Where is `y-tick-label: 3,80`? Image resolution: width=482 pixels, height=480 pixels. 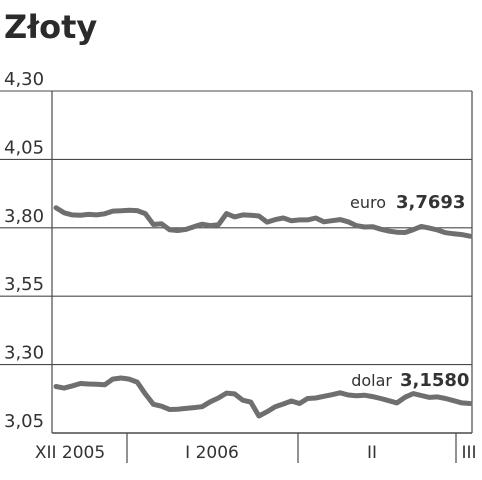 y-tick-label: 3,80 is located at coordinates (24, 216).